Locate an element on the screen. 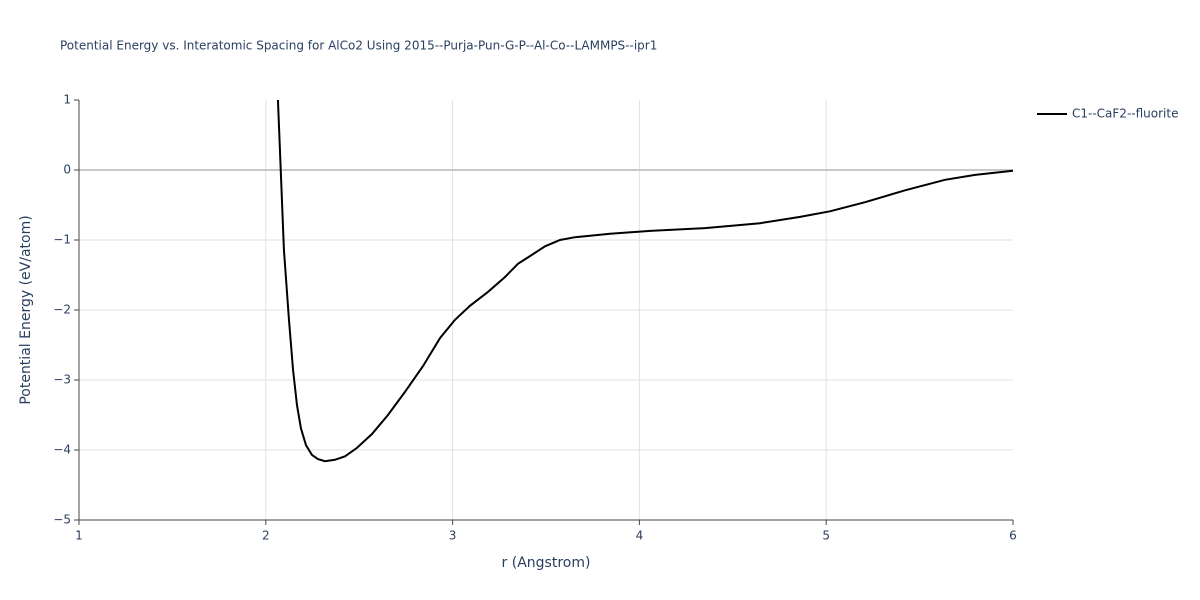 This screenshot has width=1200, height=600. y-tick-label: 1 is located at coordinates (67, 100).